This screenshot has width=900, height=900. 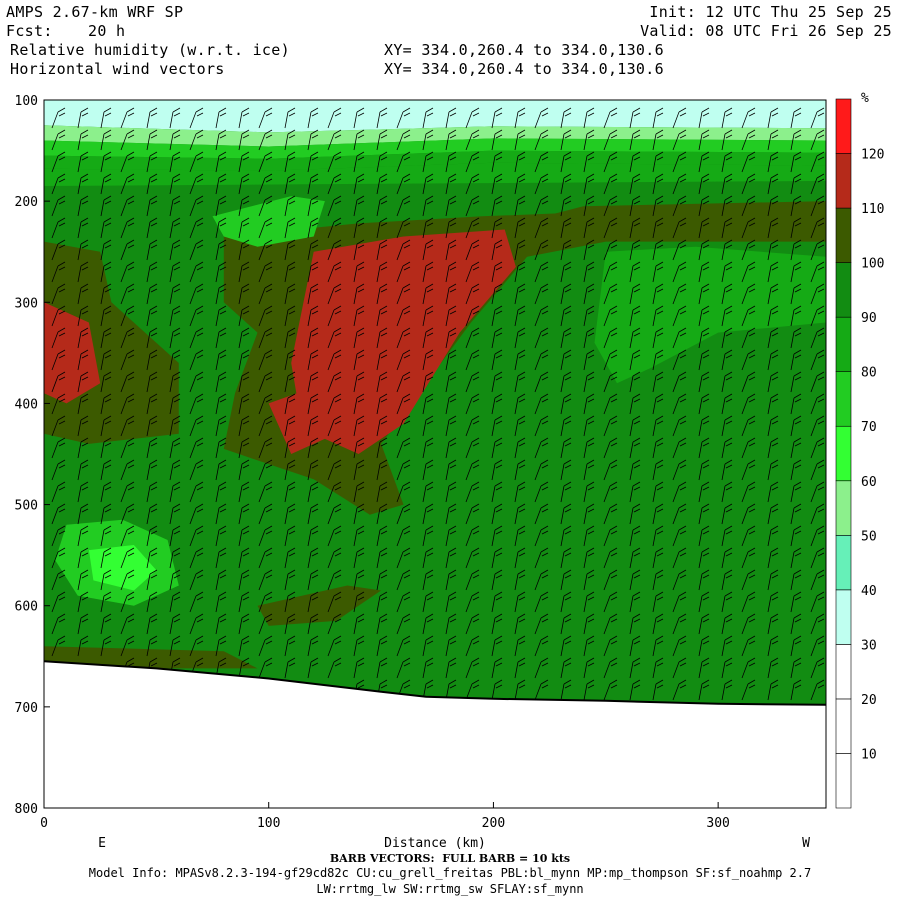 What do you see at coordinates (26, 101) in the screenshot?
I see `y-tick-label: 100` at bounding box center [26, 101].